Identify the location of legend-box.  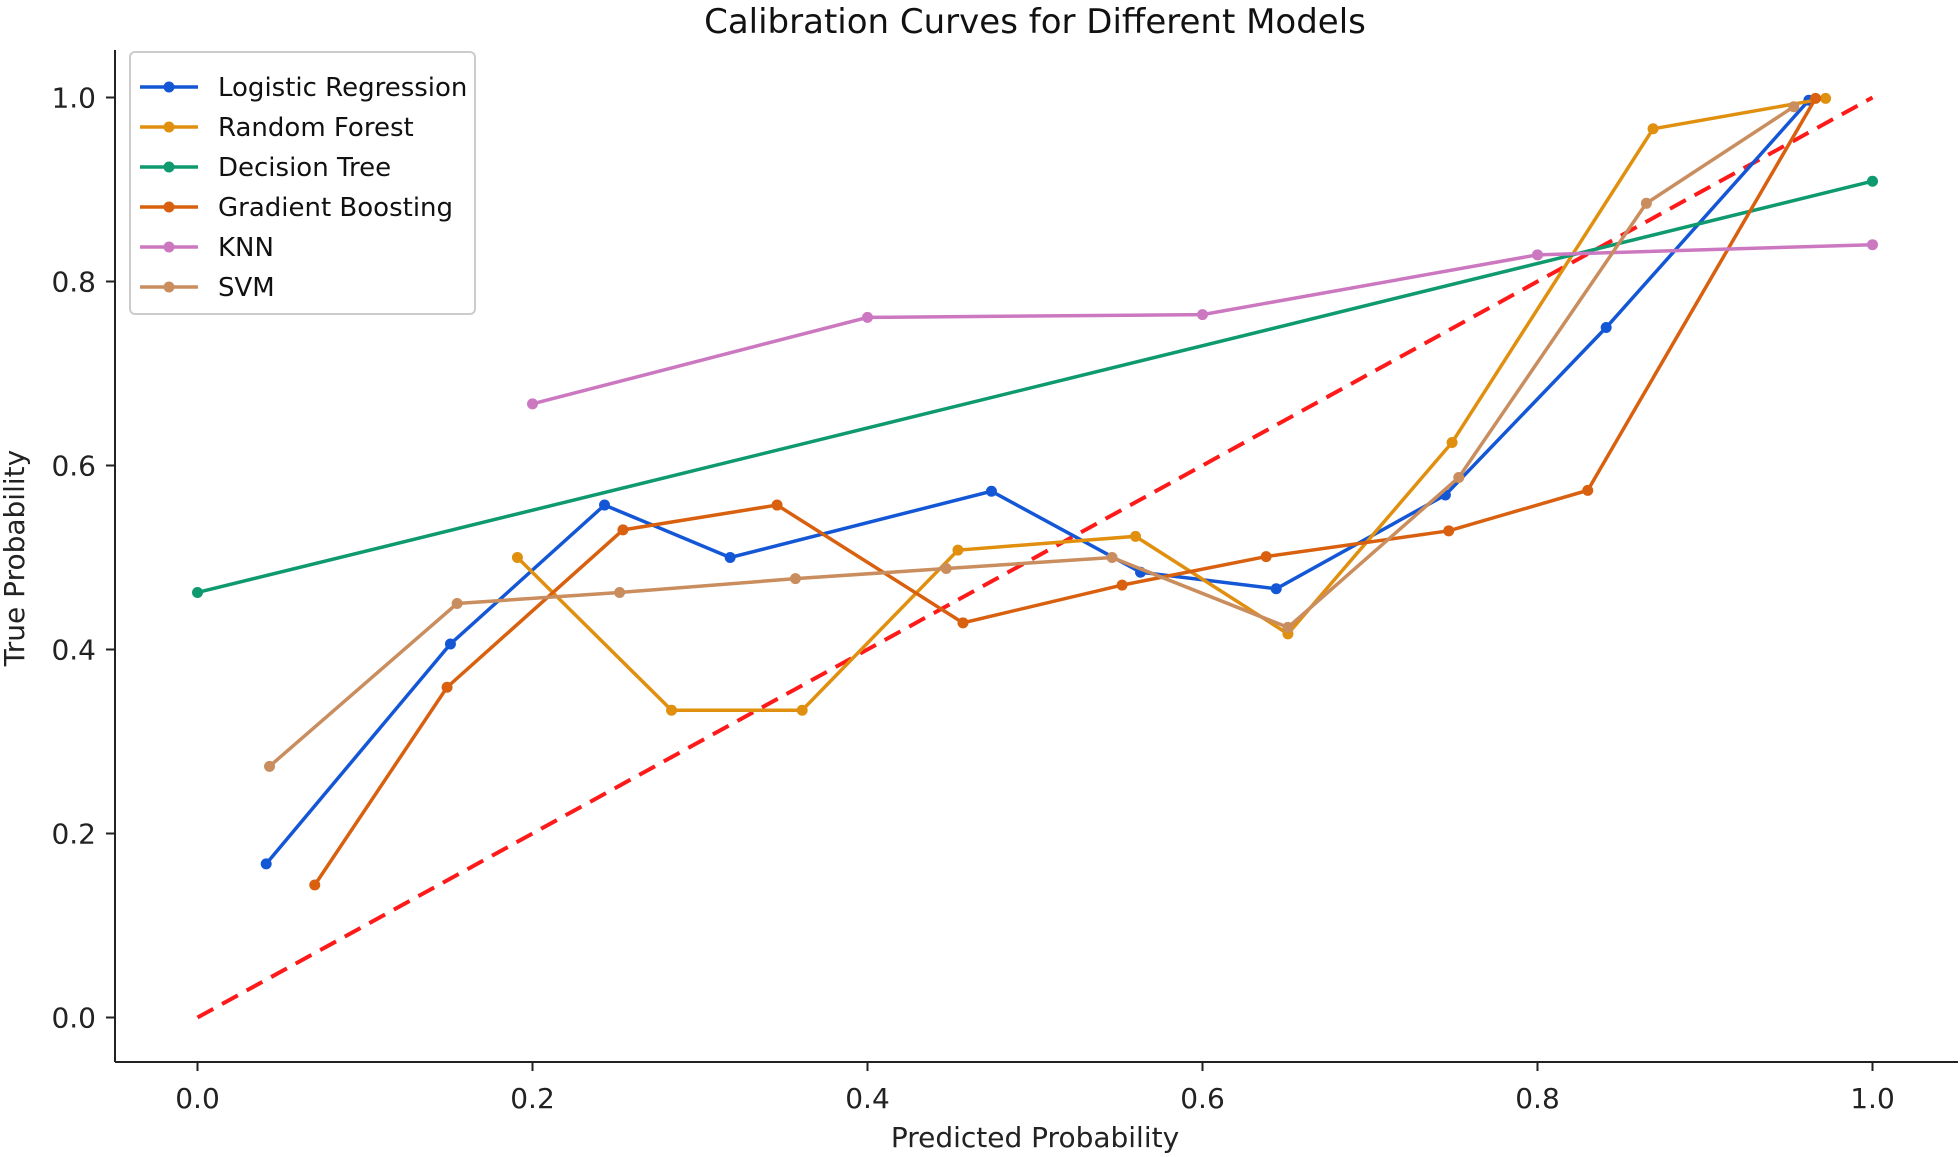
(302, 183).